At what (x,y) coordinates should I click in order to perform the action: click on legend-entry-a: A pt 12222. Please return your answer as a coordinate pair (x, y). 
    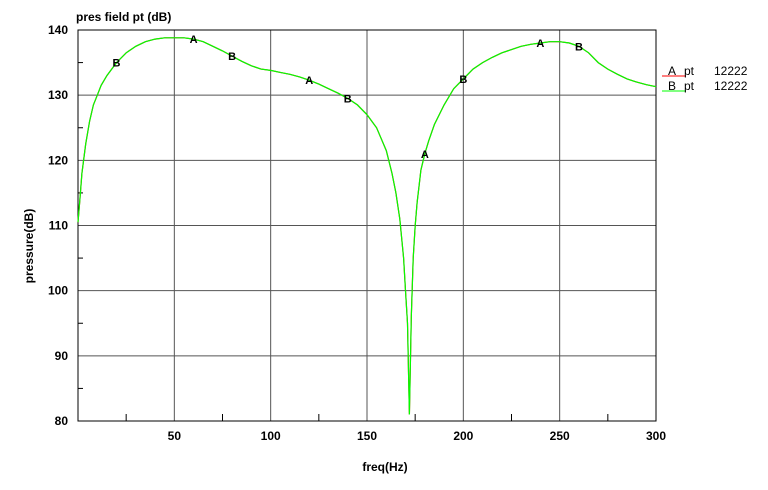
    Looking at the image, I should click on (705, 71).